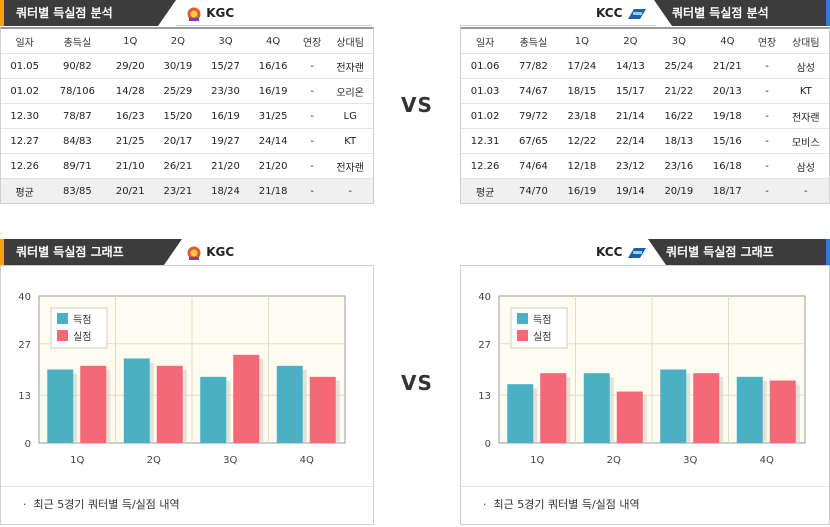 The height and width of the screenshot is (527, 830). I want to click on table-cell: 12.26, so click(485, 166).